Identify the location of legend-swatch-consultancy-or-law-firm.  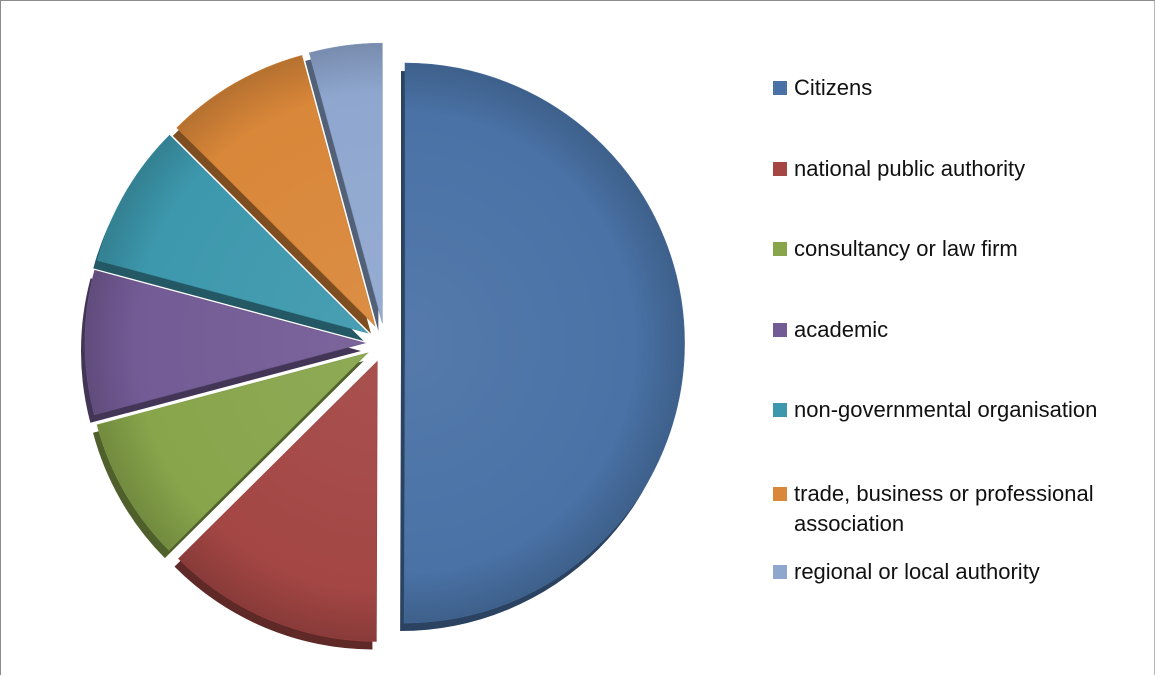
(780, 249).